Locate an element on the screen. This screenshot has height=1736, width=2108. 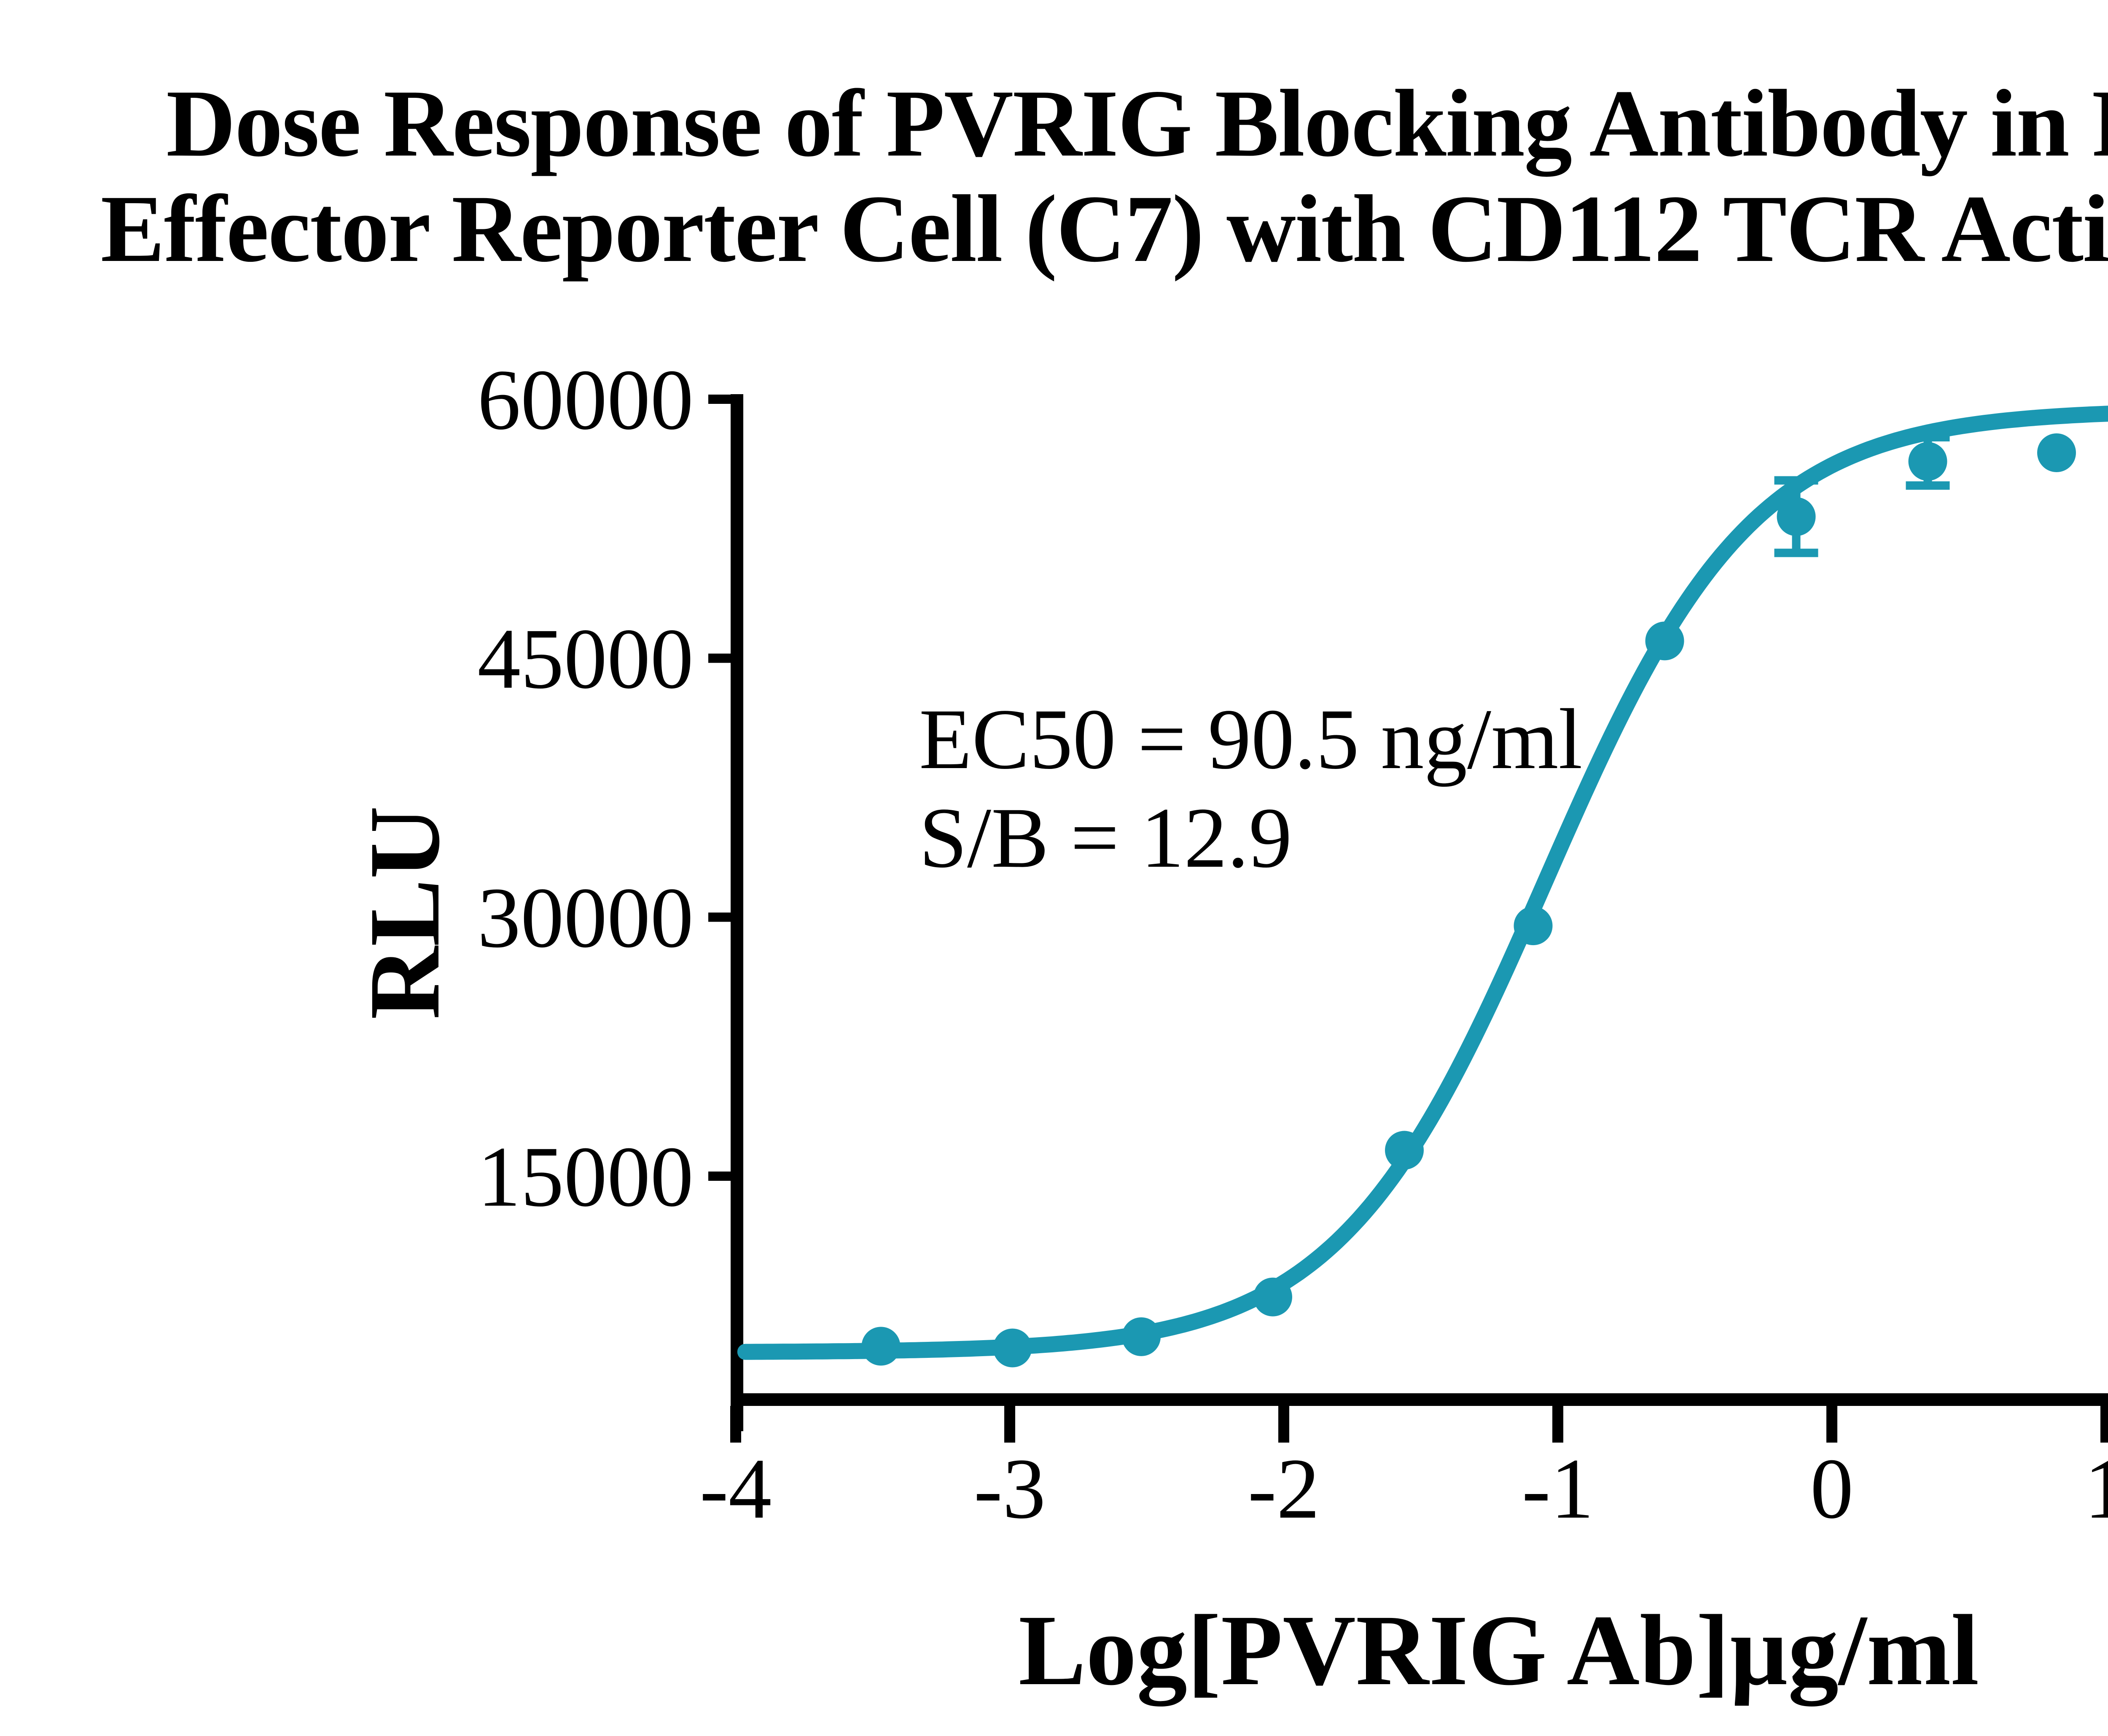
y-tick-label: 15000 is located at coordinates (586, 1177).